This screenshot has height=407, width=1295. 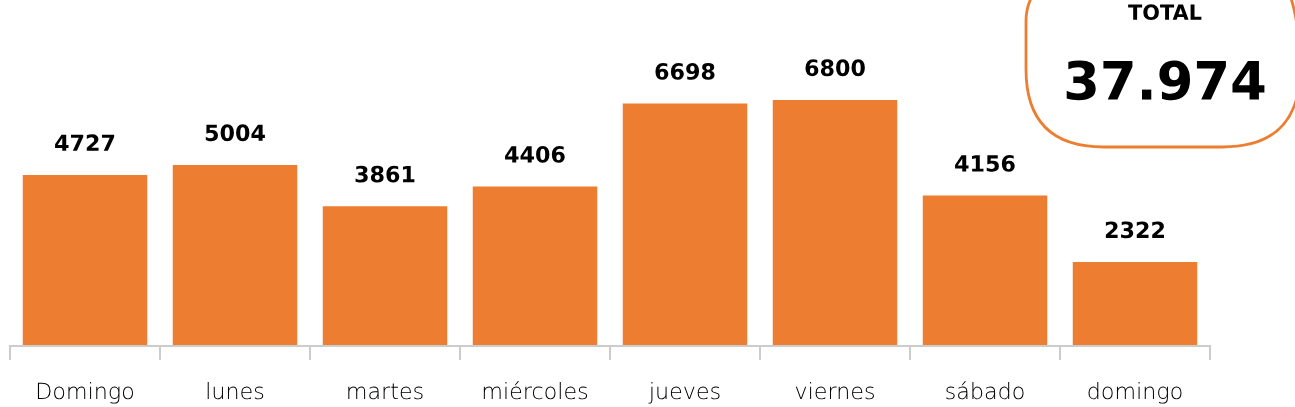 What do you see at coordinates (85, 142) in the screenshot?
I see `data-label: 4727` at bounding box center [85, 142].